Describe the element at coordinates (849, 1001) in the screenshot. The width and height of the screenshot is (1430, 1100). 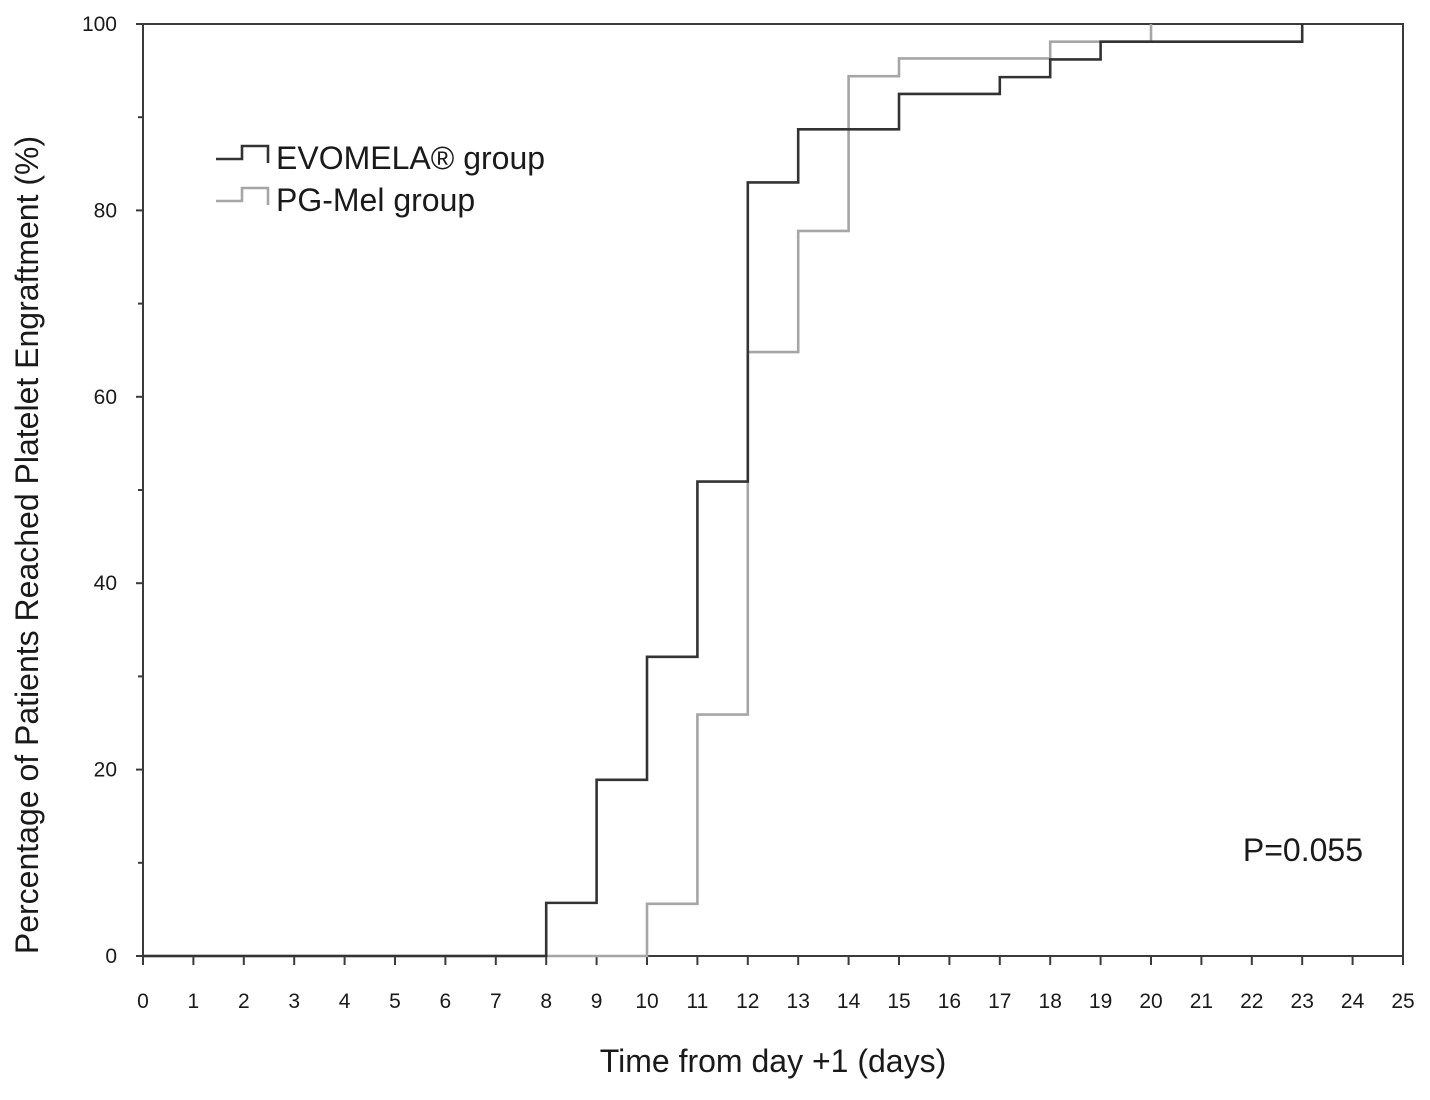
I see `x-tick-label: 14` at that location.